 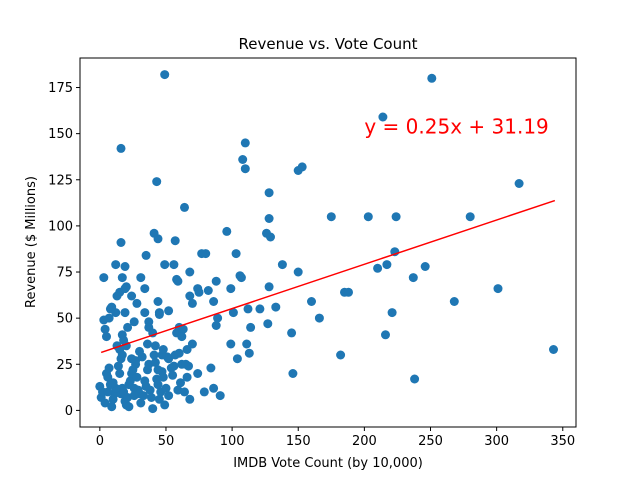 I want to click on x-tick-label: 350, so click(x=562, y=441).